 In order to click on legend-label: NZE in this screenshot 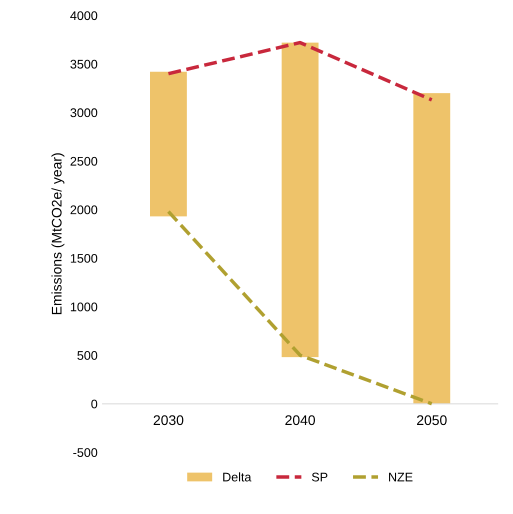, I will do `click(400, 477)`.